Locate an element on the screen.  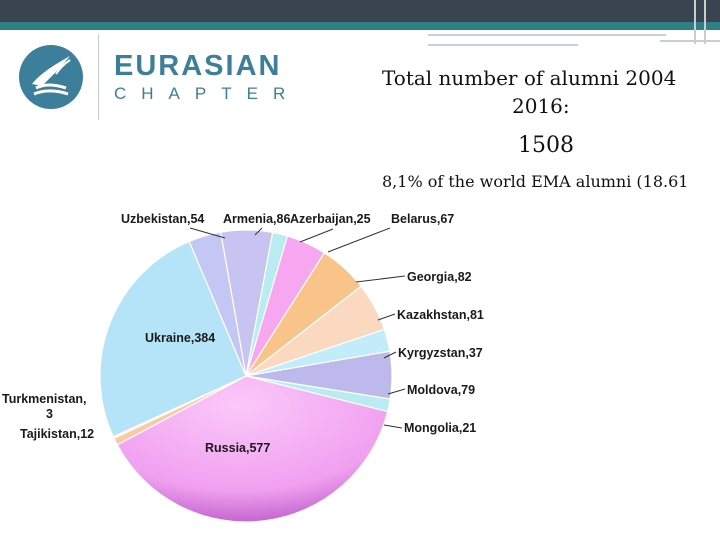
leader-line-armenia is located at coordinates (258, 231).